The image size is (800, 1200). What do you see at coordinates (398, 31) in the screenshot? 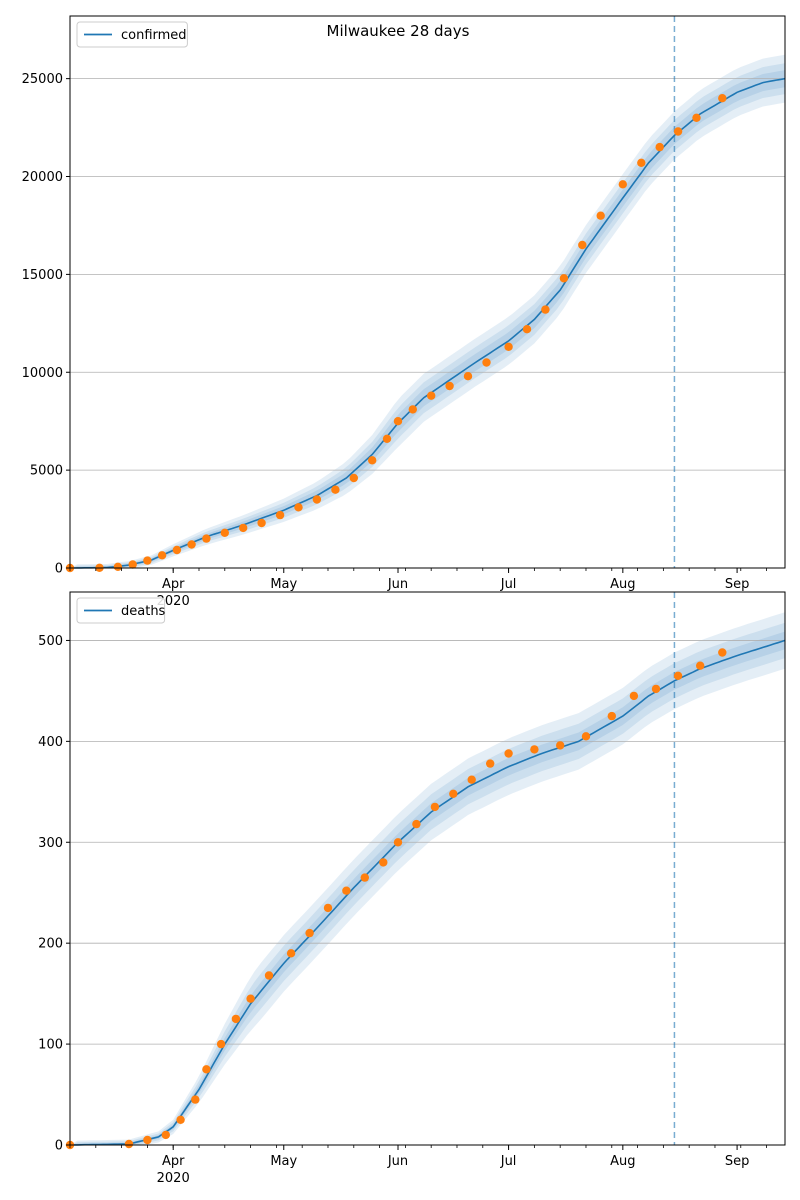
I see `chart-title: Milwaukee 28 days` at bounding box center [398, 31].